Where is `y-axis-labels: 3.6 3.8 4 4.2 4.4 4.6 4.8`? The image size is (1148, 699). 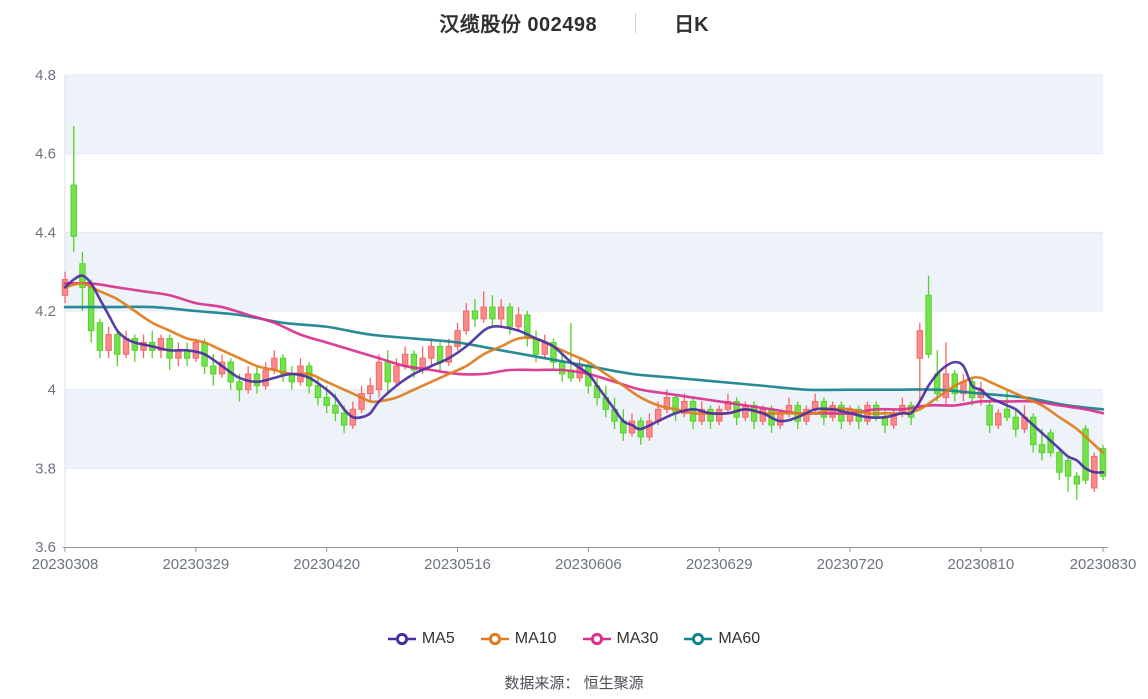
y-axis-labels: 3.6 3.8 4 4.2 4.4 4.6 4.8 is located at coordinates (45, 311).